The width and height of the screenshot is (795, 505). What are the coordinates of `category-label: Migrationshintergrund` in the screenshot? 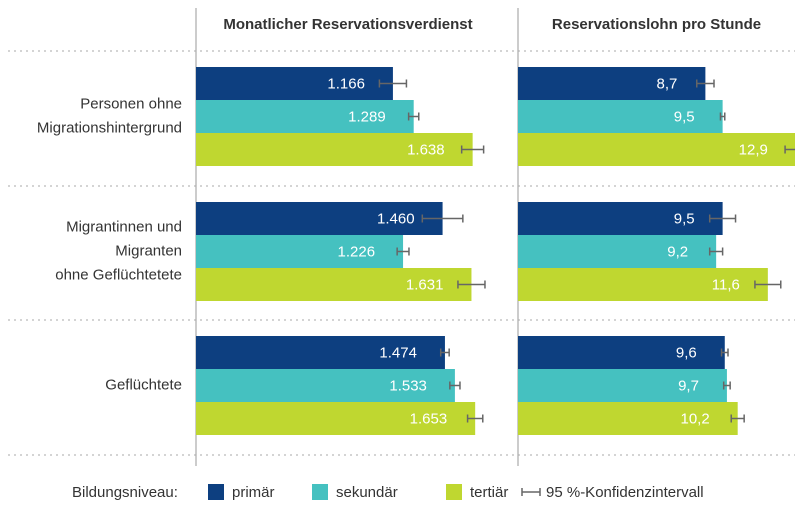 It's located at (109, 127).